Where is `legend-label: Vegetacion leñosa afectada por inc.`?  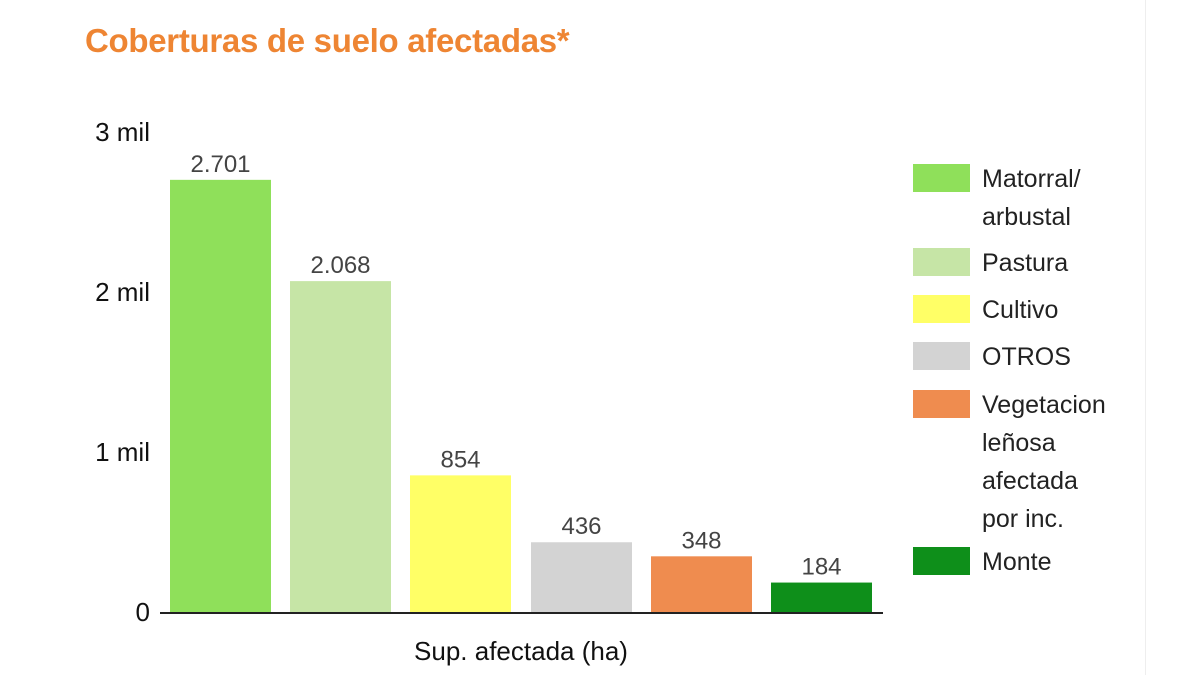
legend-label: Vegetacion leñosa afectada por inc. is located at coordinates (1044, 462).